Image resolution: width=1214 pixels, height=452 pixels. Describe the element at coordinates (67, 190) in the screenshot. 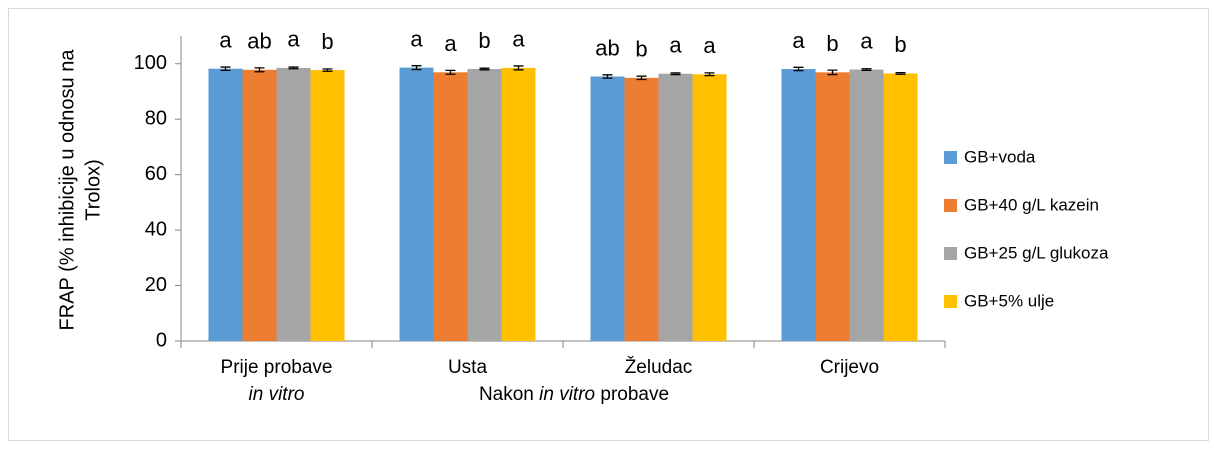

I see `y-axis-label: FRAP (% inhibicije u odnosu na` at that location.